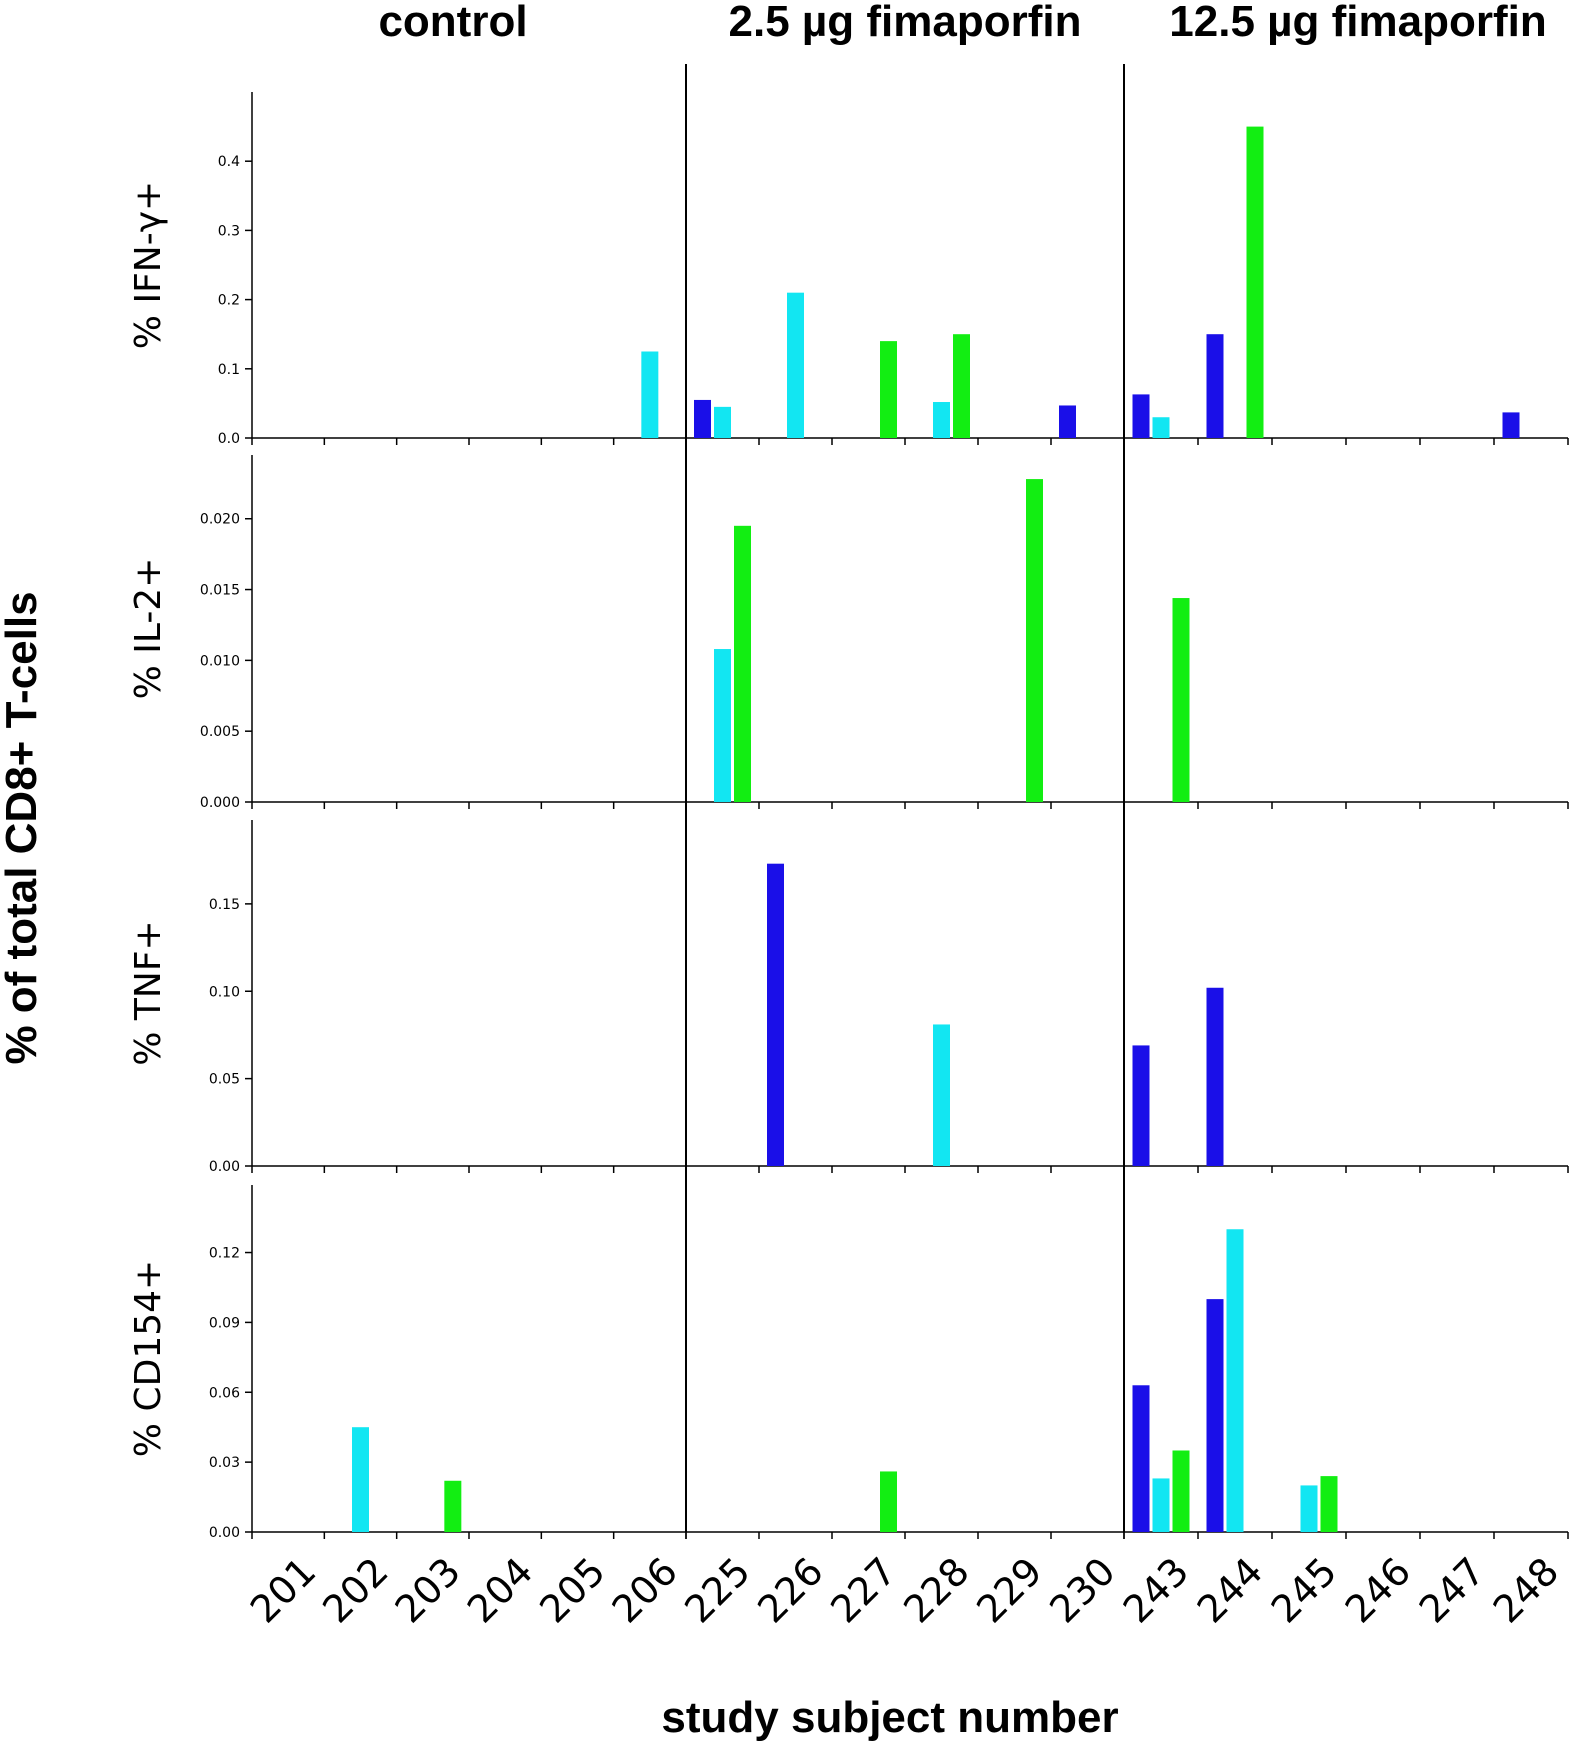 This screenshot has width=1575, height=1749. What do you see at coordinates (1009, 1590) in the screenshot?
I see `x-tick-label-229: 229` at bounding box center [1009, 1590].